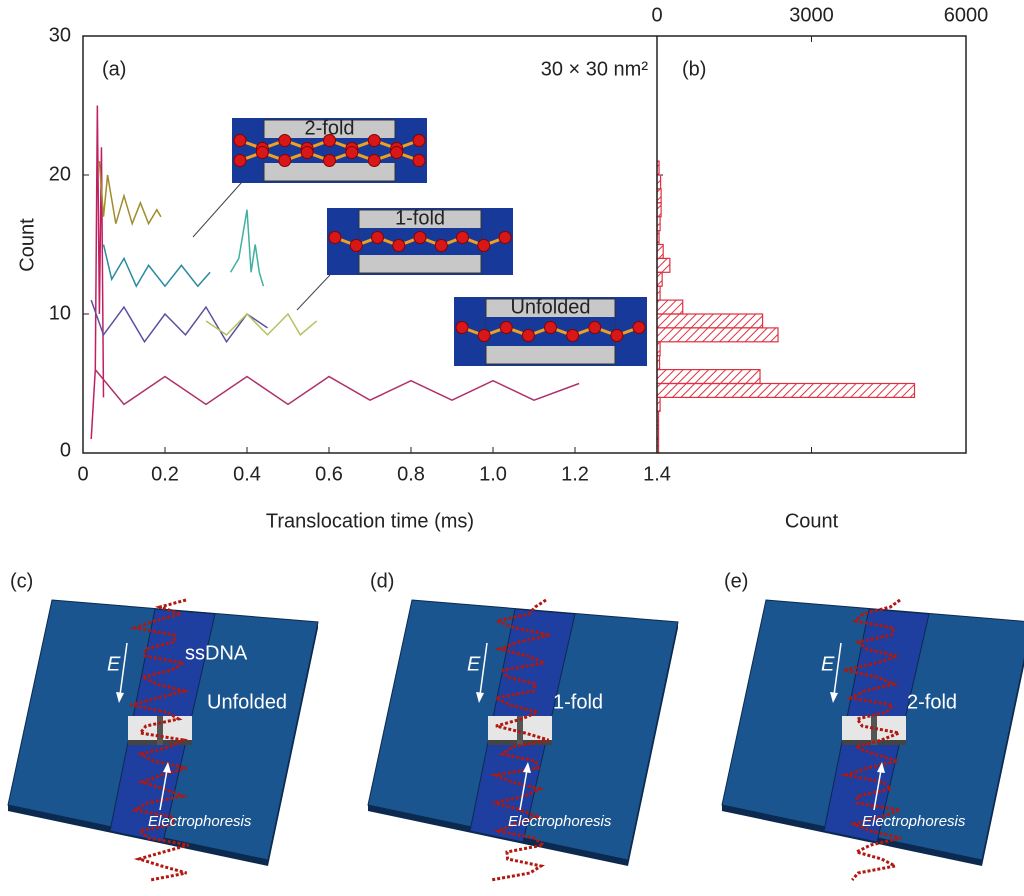  I want to click on inset-label: Unfolded, so click(550, 307).